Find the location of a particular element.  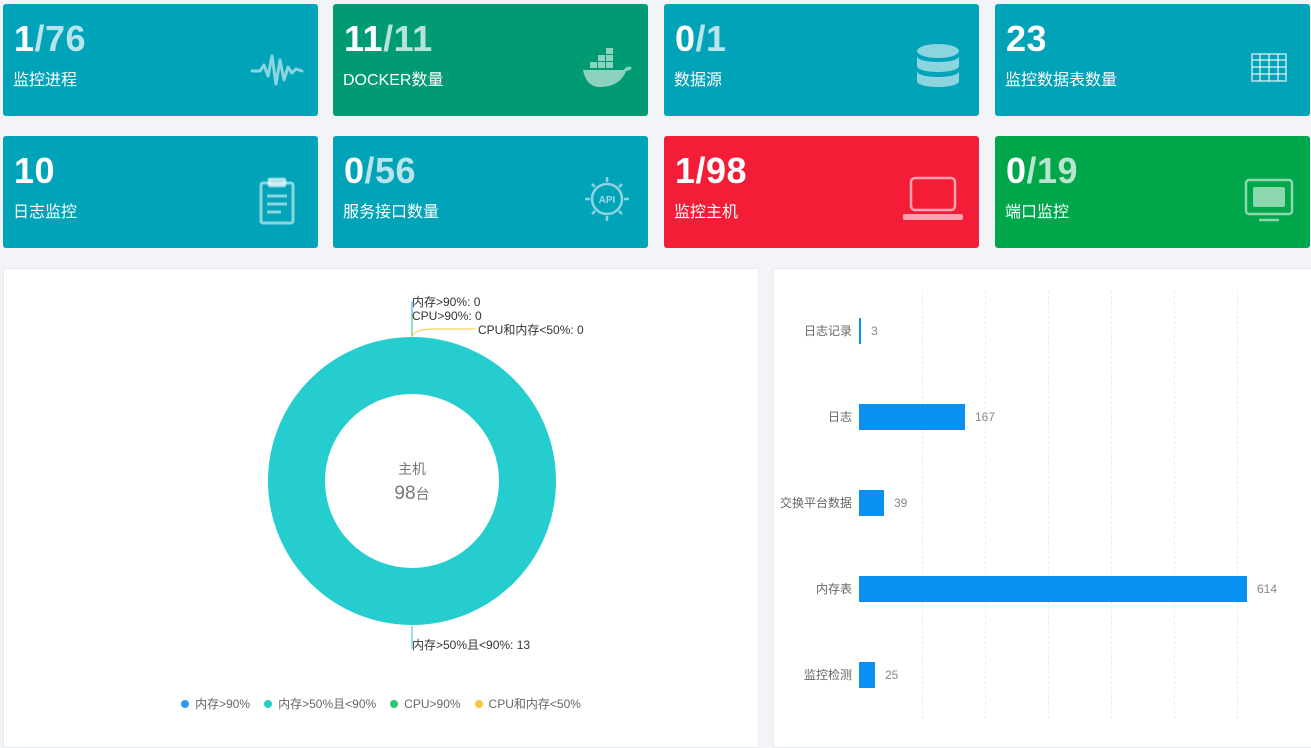

card-service-api: 0/56 服务接口数量 API is located at coordinates (490, 192).